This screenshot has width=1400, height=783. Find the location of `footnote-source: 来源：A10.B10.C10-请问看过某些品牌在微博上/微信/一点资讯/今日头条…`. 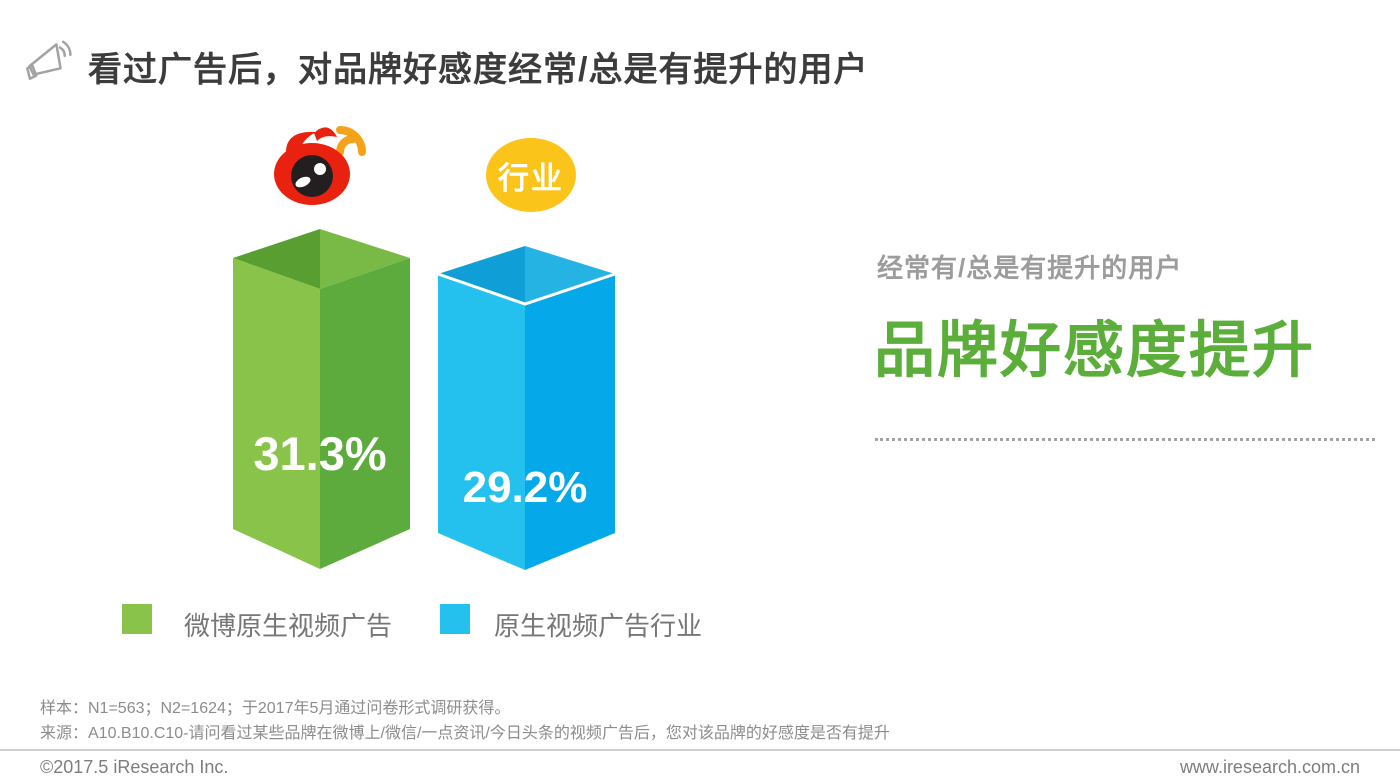

footnote-source: 来源：A10.B10.C10-请问看过某些品牌在微博上/微信/一点资讯/今日头条… is located at coordinates (465, 733).